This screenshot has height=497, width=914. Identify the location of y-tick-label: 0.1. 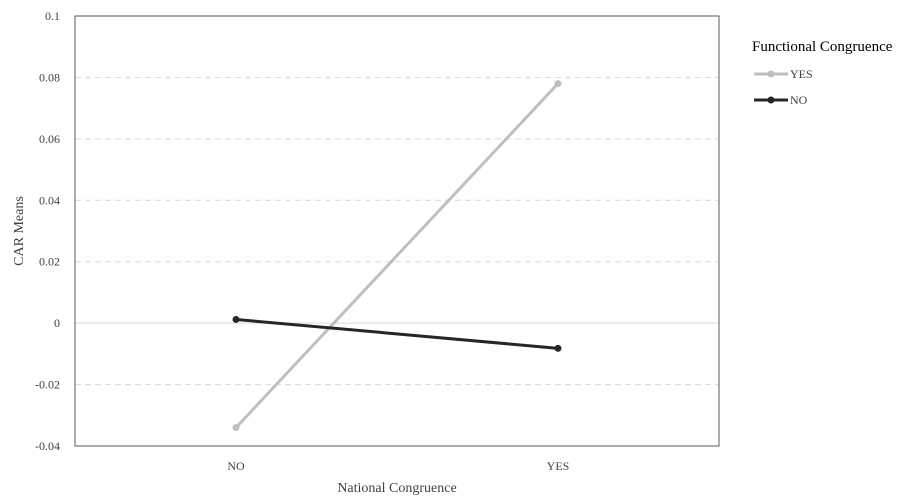
(52, 16).